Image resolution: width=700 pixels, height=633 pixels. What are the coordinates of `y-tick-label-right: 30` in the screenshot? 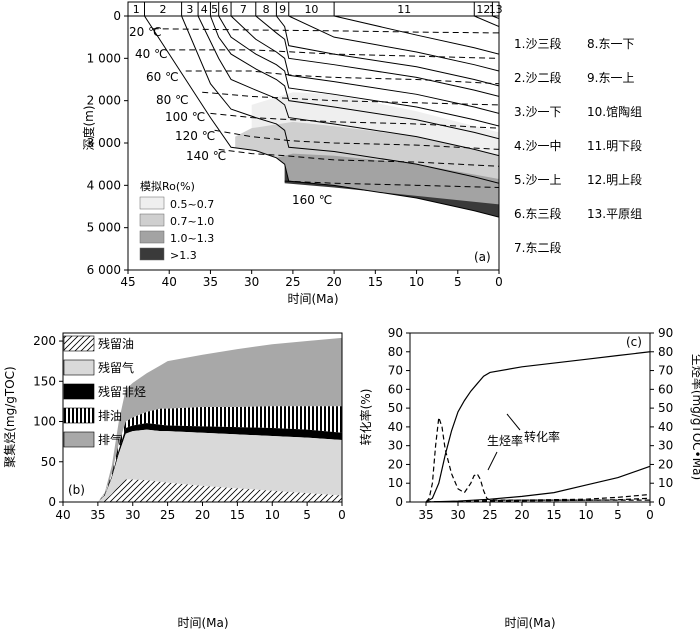 It's located at (665, 446).